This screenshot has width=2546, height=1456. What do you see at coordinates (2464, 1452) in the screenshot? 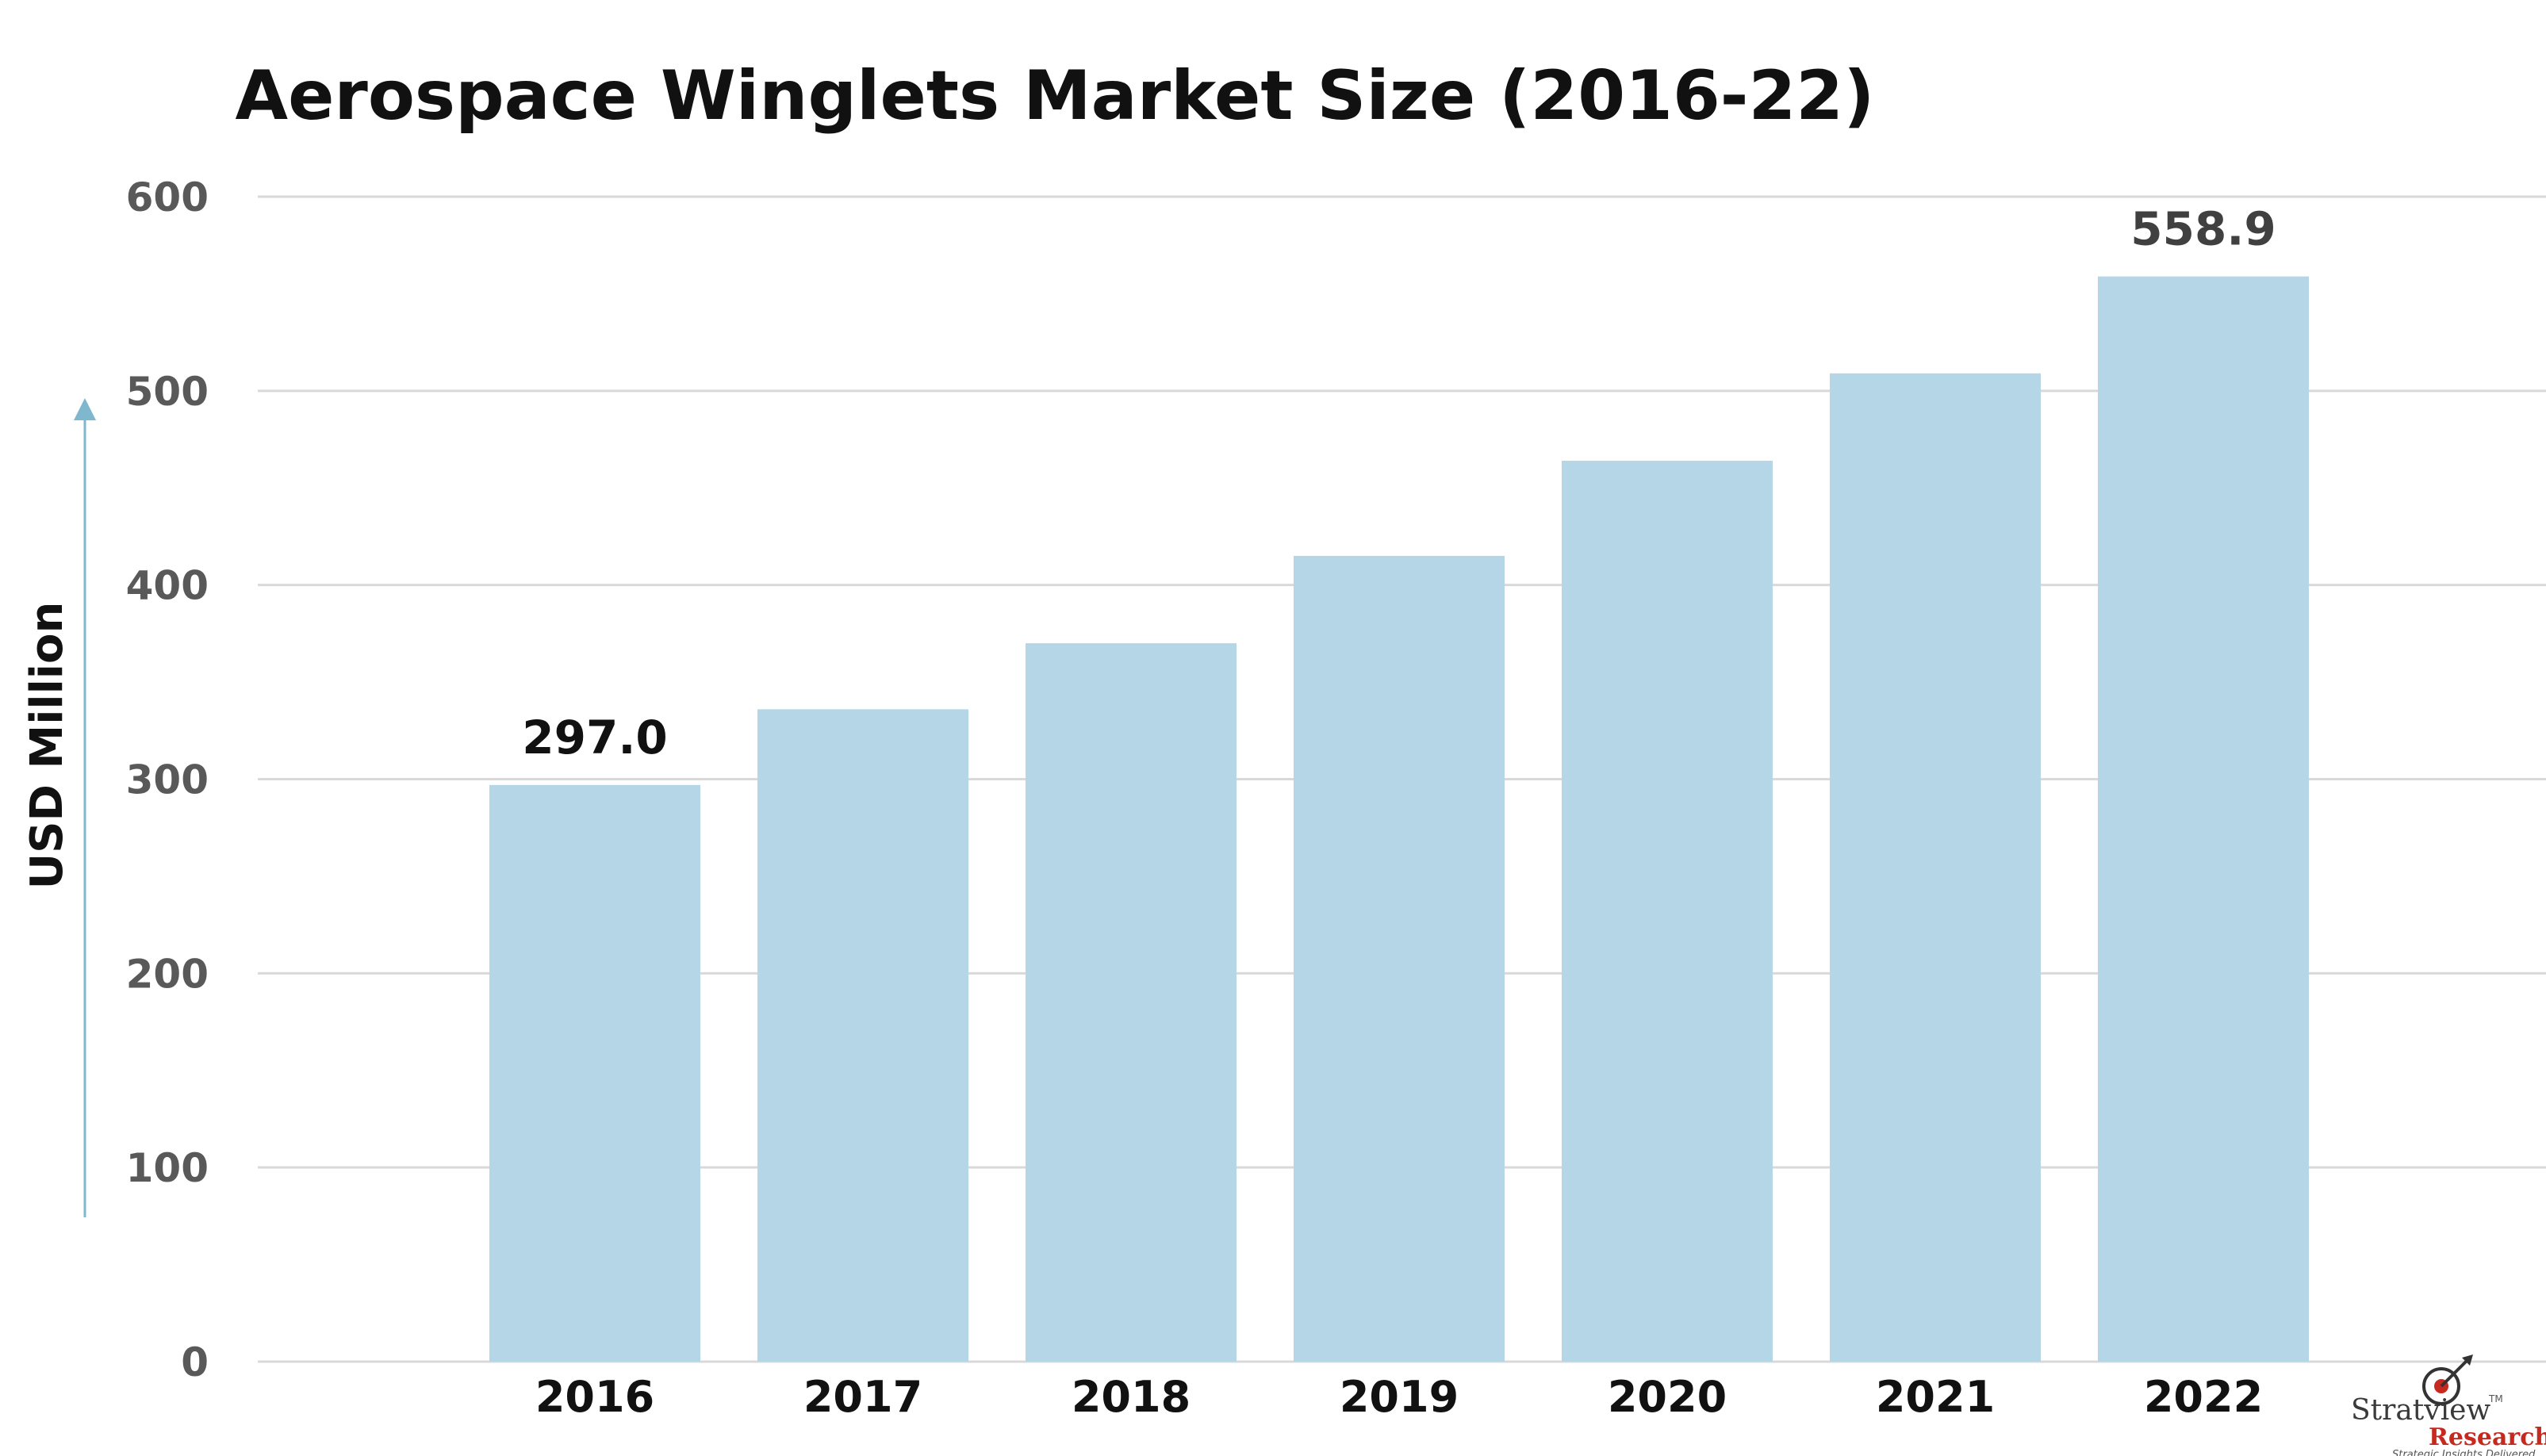
I see `logo-tagline: Strategic Insights Delivered` at bounding box center [2464, 1452].